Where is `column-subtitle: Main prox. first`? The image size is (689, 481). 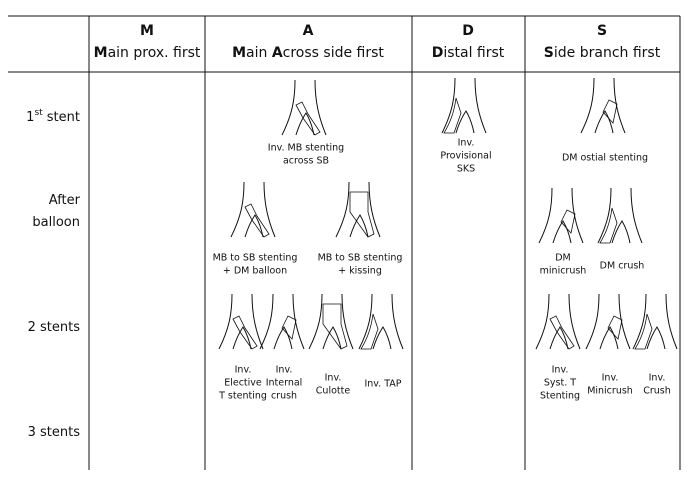
column-subtitle: Main prox. first is located at coordinates (147, 53).